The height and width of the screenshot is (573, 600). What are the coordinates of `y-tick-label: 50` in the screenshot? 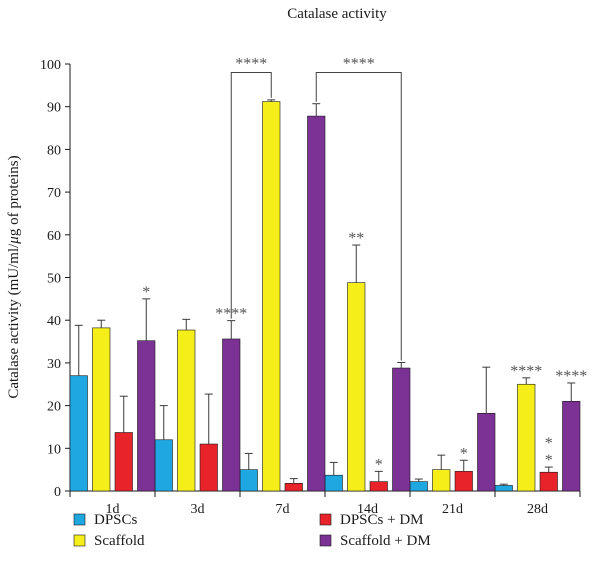 It's located at (54, 279).